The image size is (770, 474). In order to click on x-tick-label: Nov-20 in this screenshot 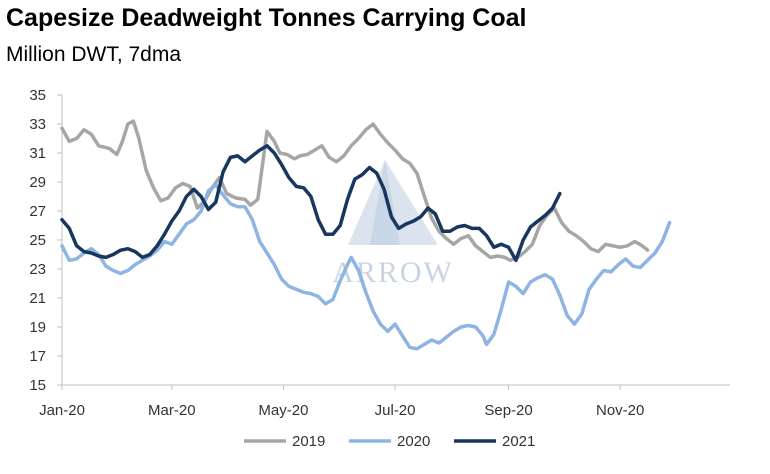, I will do `click(620, 410)`.